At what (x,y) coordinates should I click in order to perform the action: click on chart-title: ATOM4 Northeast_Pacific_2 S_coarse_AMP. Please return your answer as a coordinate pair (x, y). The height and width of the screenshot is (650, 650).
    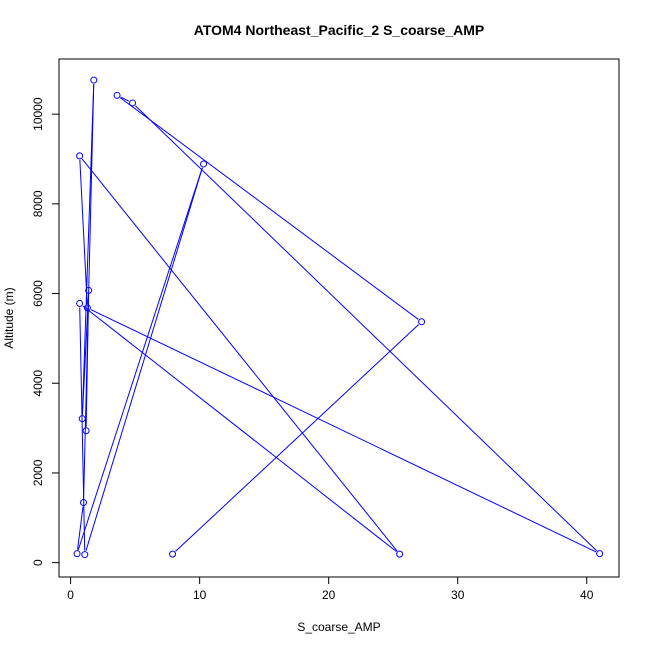
    Looking at the image, I should click on (339, 30).